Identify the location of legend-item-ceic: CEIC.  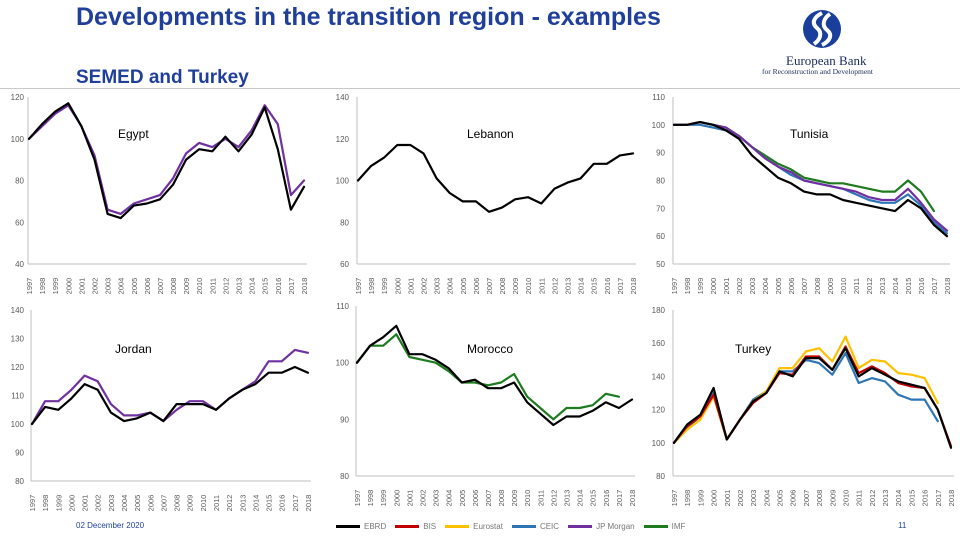
(535, 526).